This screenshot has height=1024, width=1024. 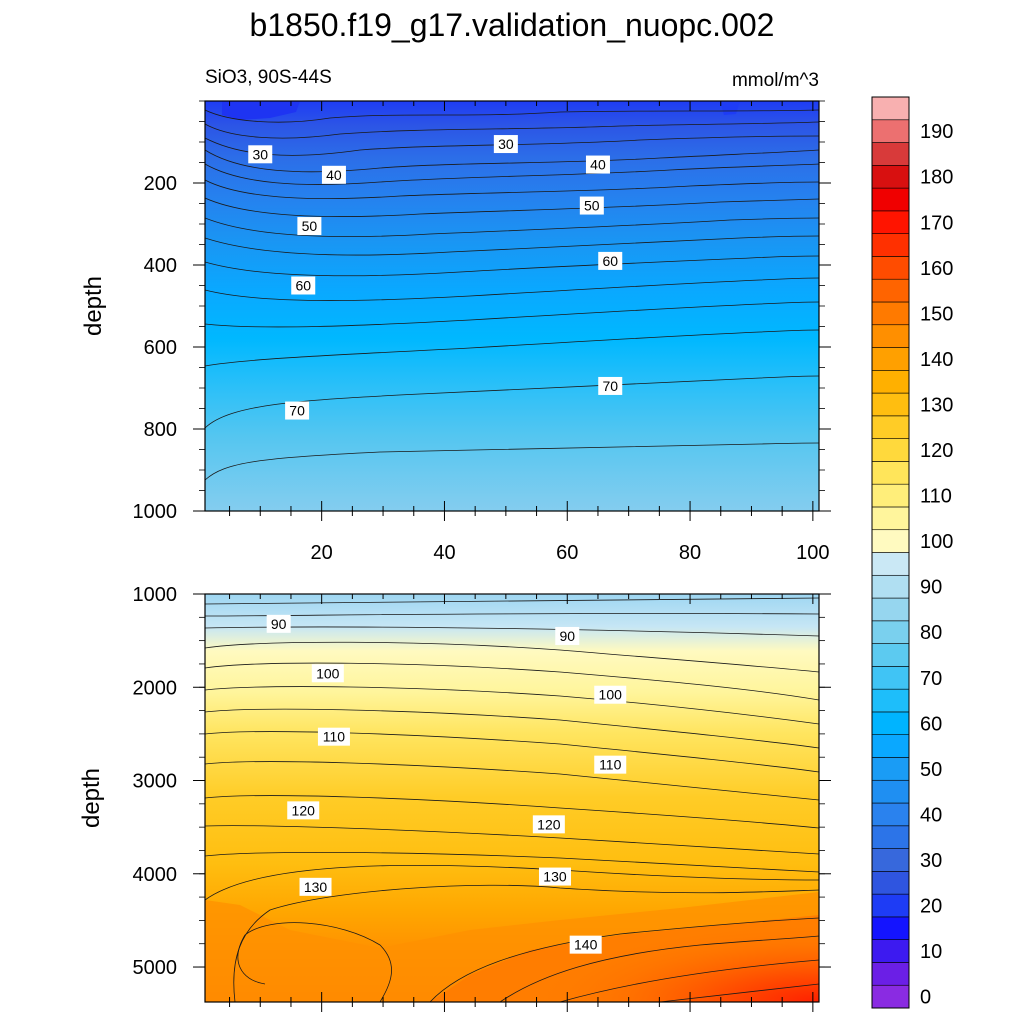 I want to click on colorbar-tick-label: 50, so click(x=931, y=770).